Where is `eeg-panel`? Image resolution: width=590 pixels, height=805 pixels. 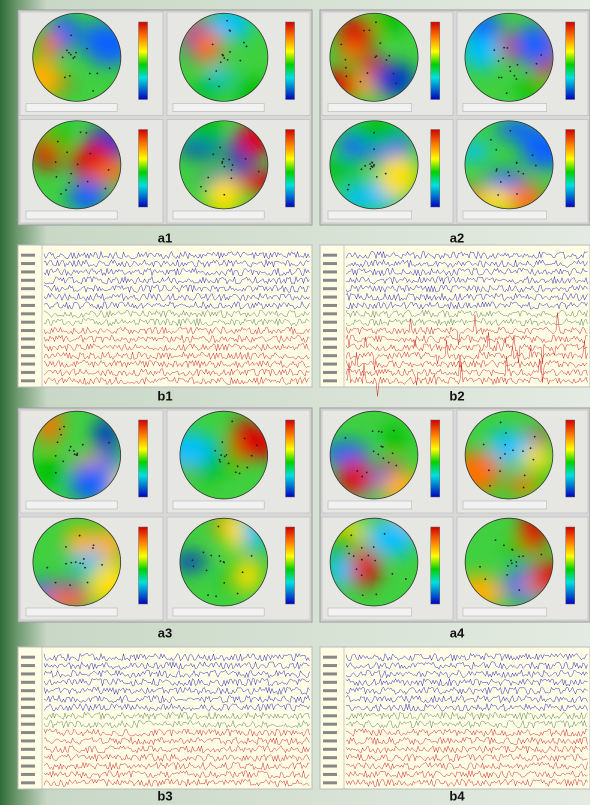 eeg-panel is located at coordinates (454, 718).